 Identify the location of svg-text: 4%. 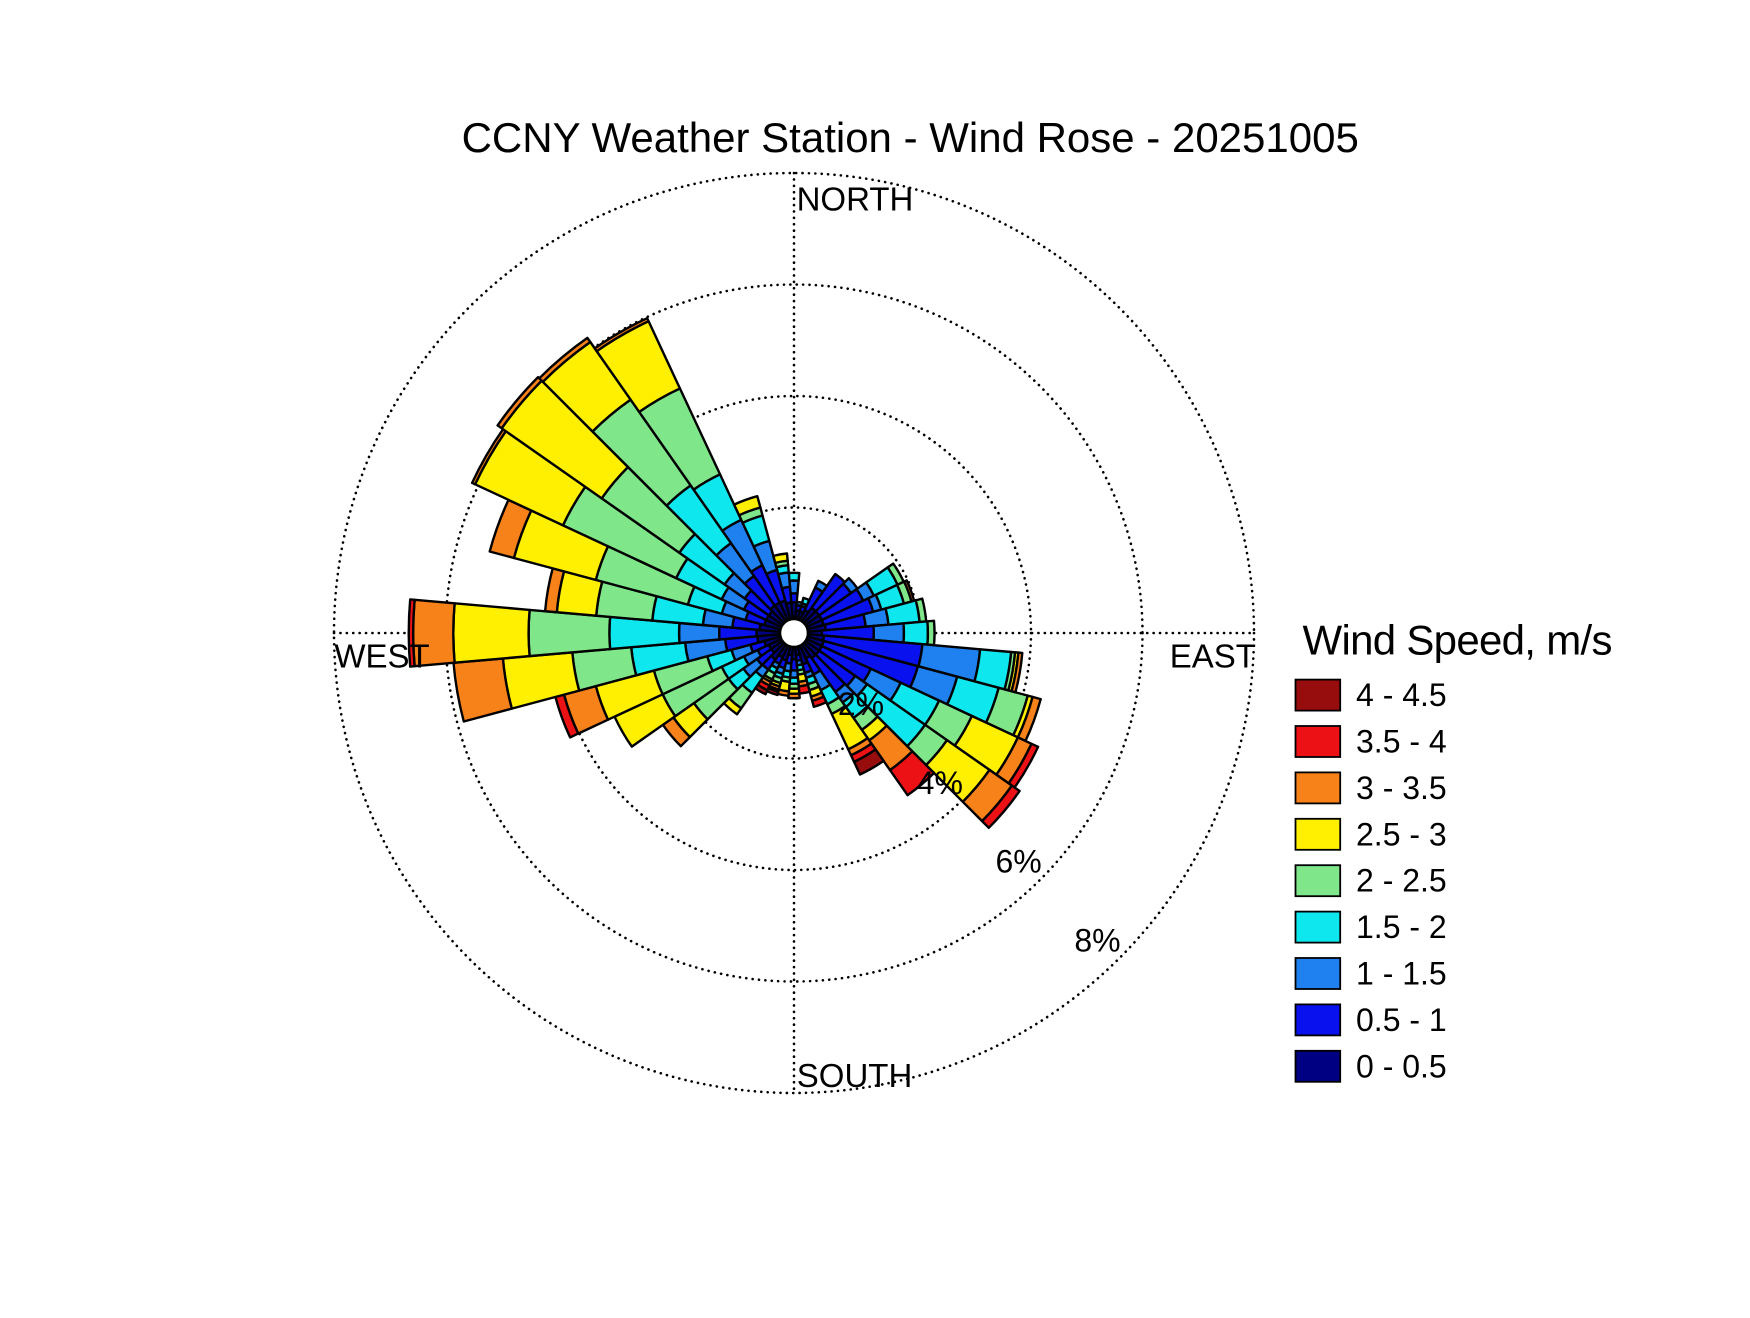
(940, 783).